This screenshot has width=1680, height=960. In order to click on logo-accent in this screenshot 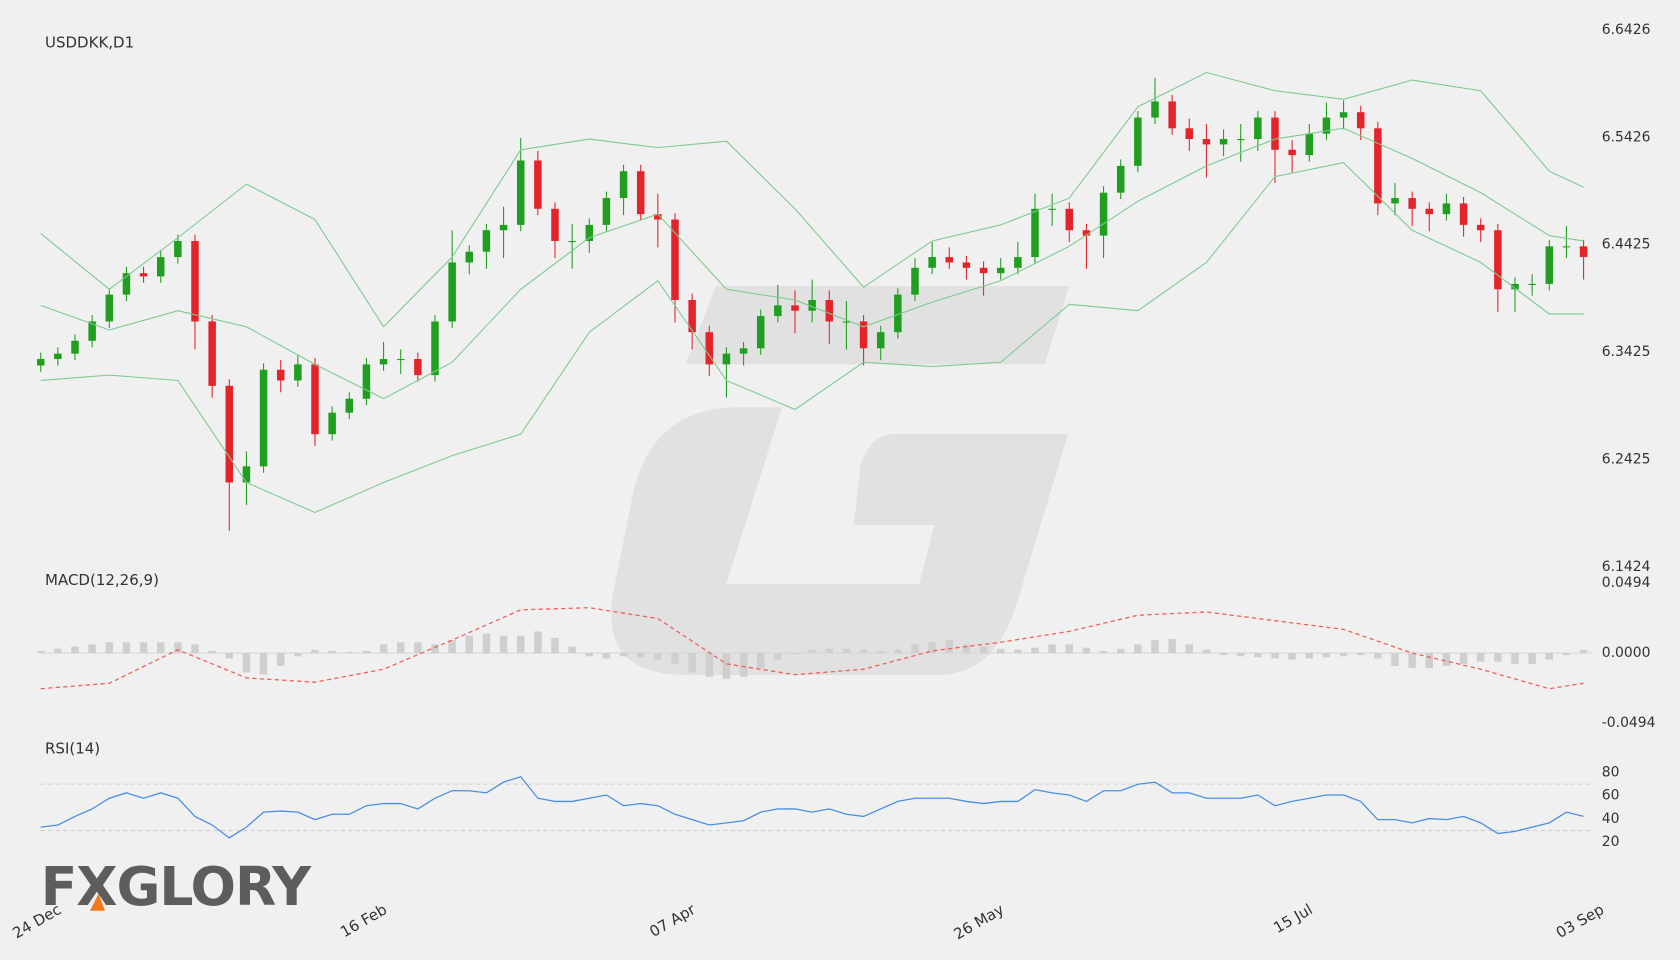, I will do `click(97, 902)`.